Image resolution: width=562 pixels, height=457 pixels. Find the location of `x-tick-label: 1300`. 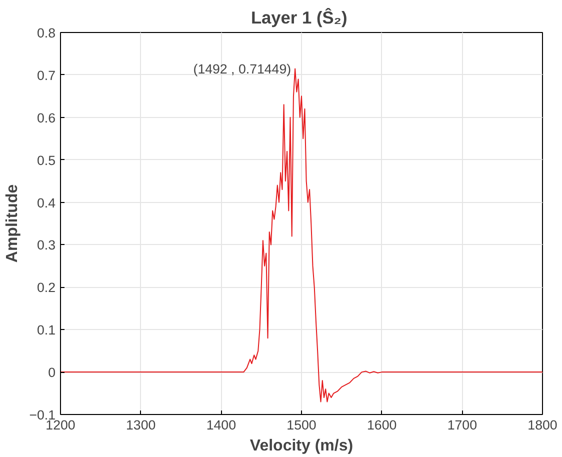

x-tick-label: 1300 is located at coordinates (141, 425).